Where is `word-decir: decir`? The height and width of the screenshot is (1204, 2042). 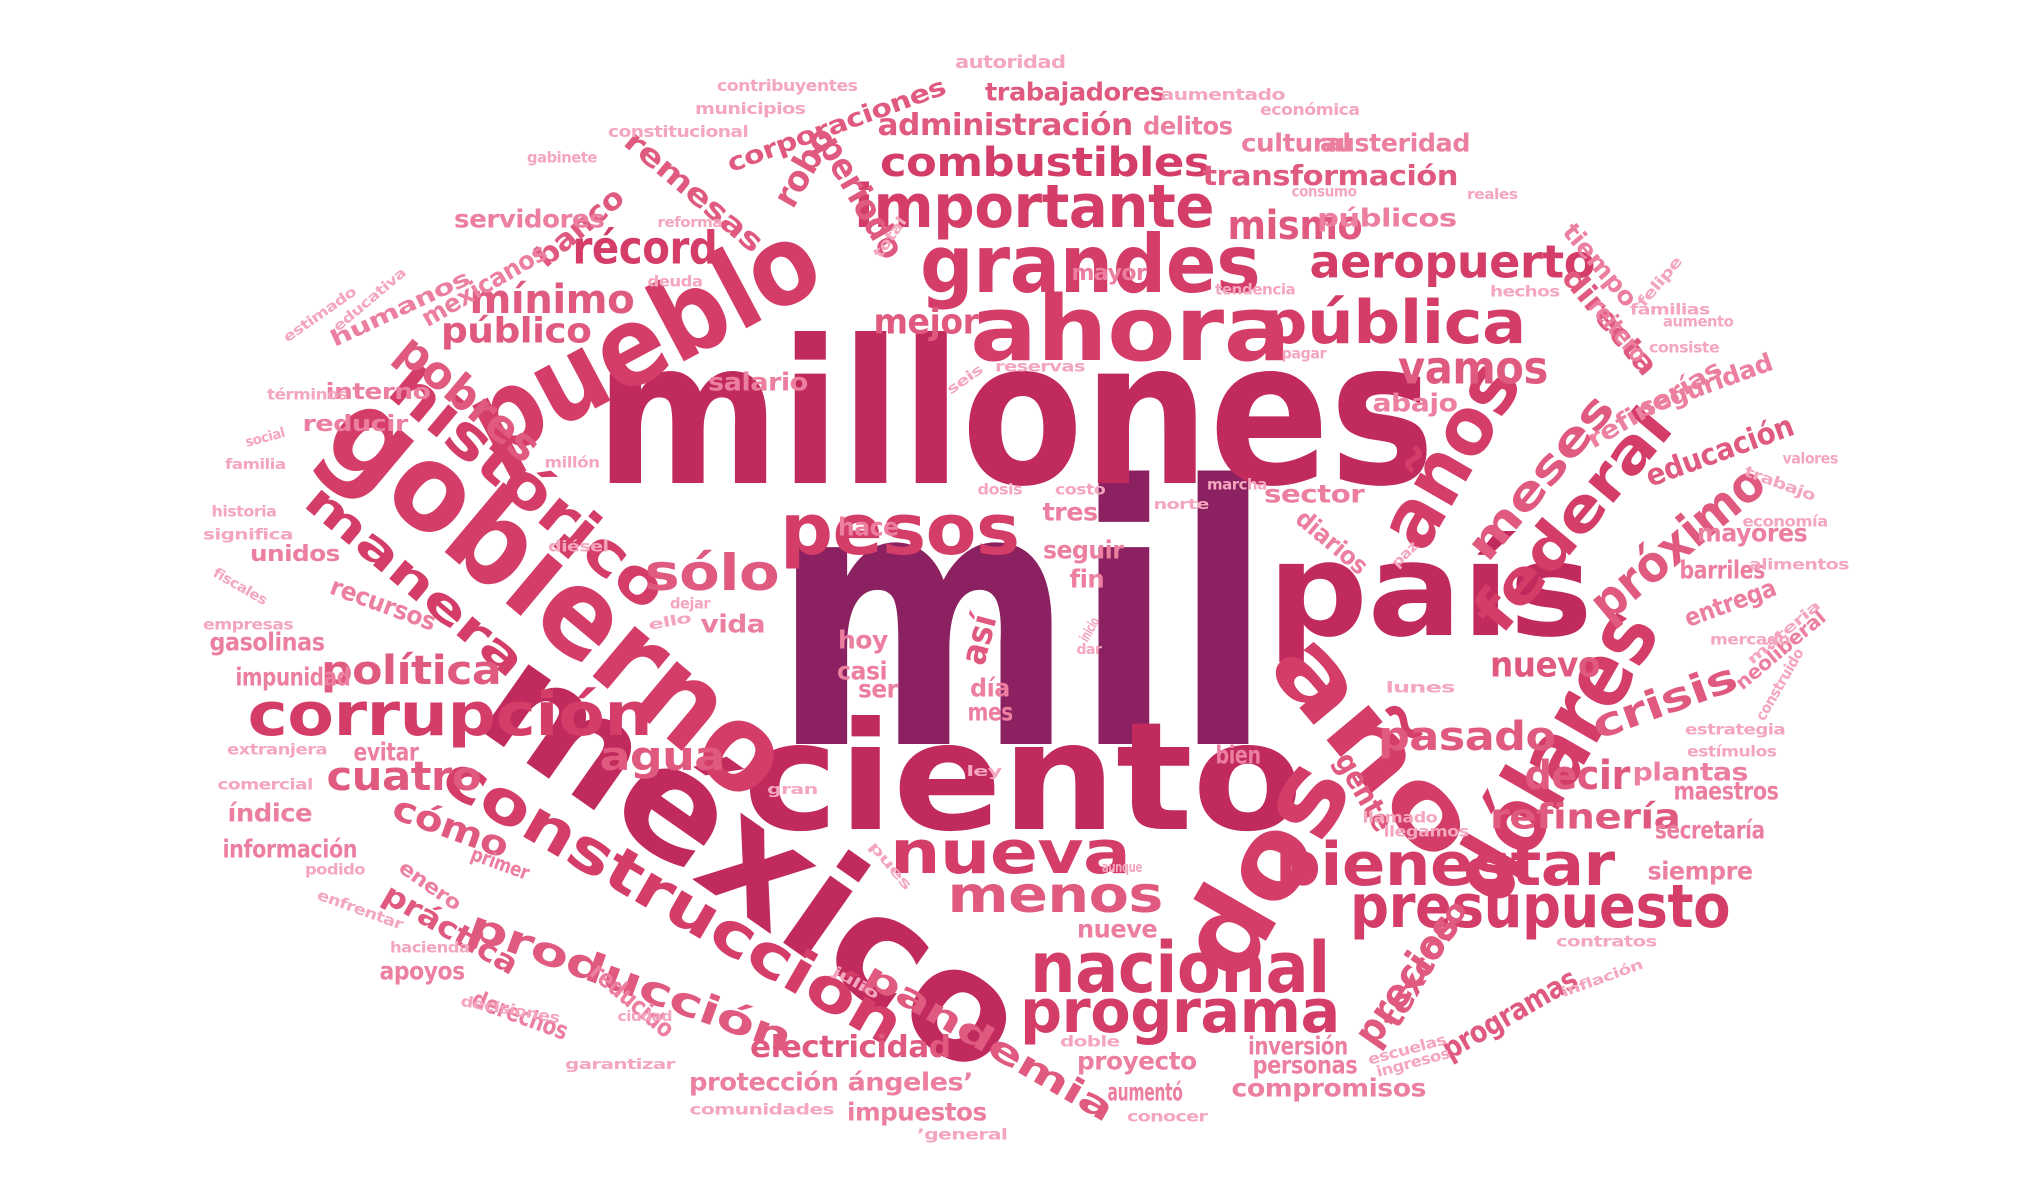 word-decir: decir is located at coordinates (1577, 776).